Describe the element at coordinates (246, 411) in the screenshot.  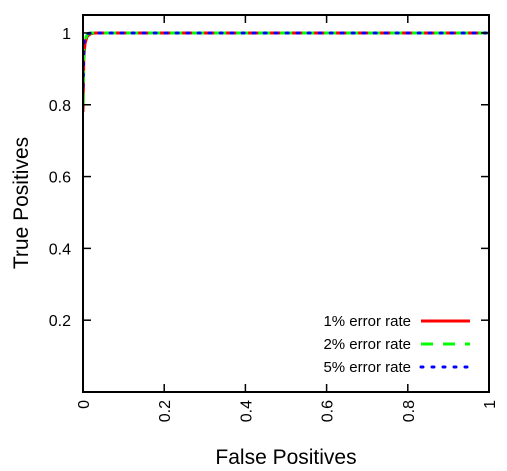
I see `x-tick-label: 0.4` at that location.